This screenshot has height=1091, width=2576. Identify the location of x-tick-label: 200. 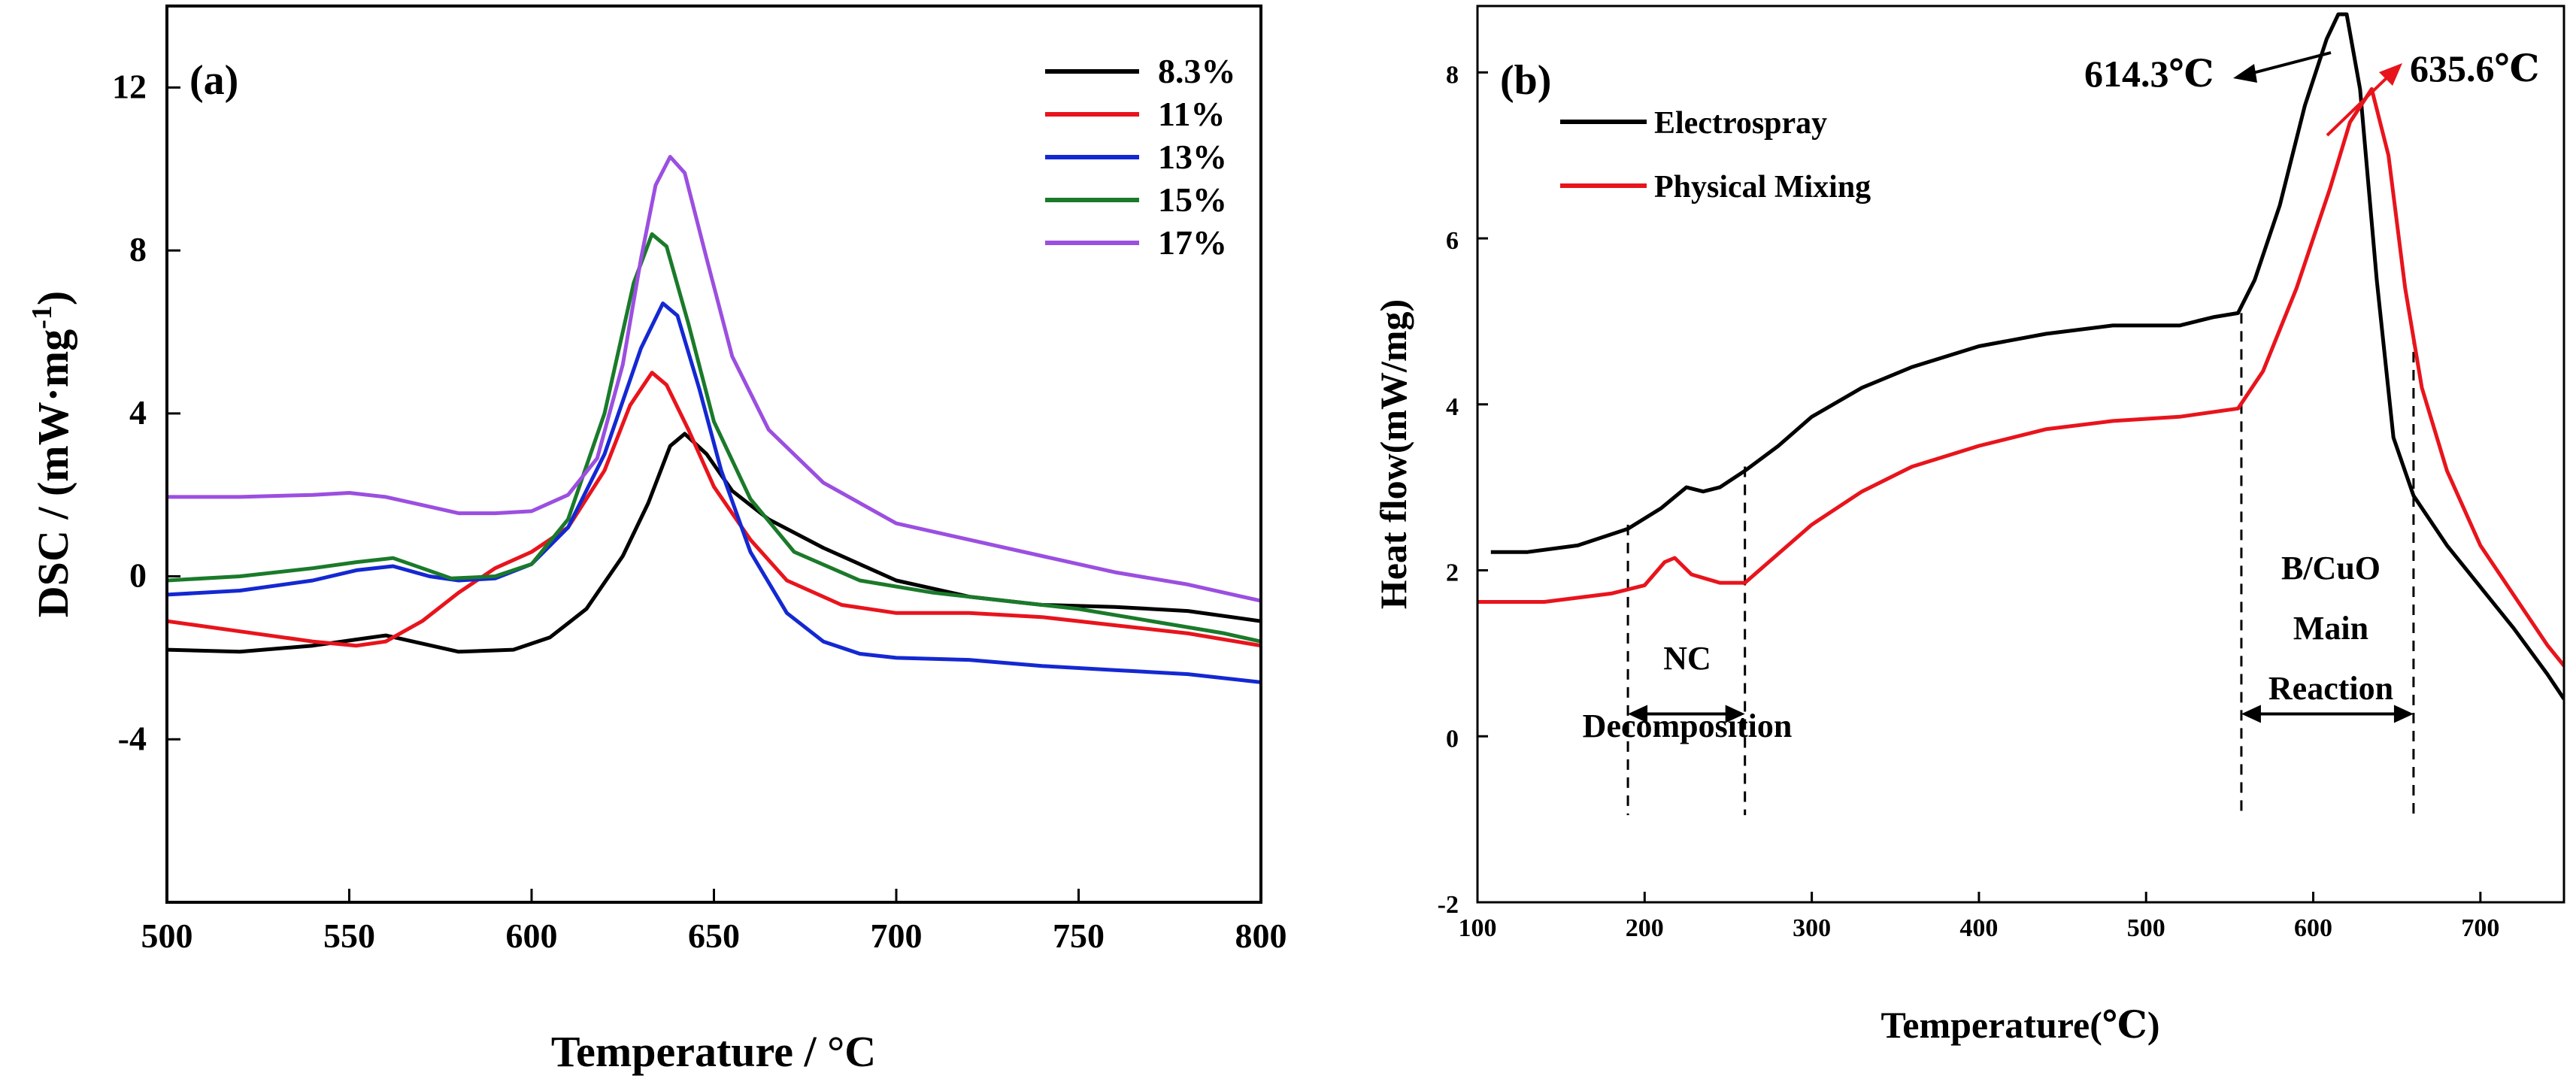
(1645, 928).